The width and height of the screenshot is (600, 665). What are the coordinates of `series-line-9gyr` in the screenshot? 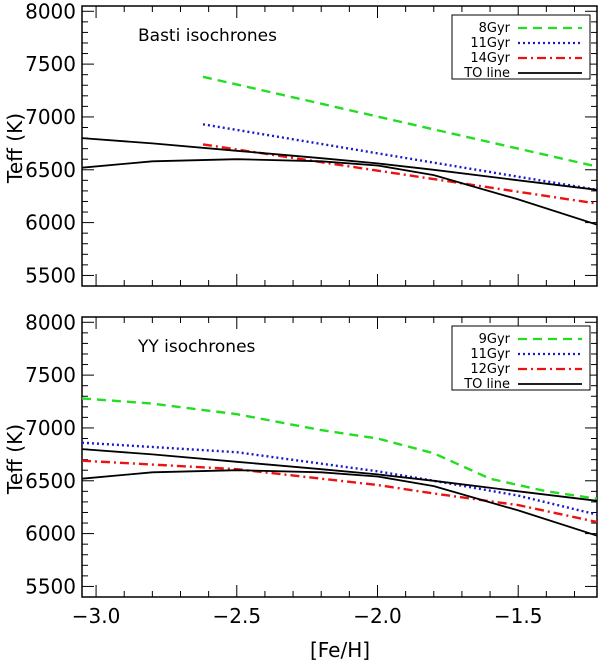 It's located at (339, 448).